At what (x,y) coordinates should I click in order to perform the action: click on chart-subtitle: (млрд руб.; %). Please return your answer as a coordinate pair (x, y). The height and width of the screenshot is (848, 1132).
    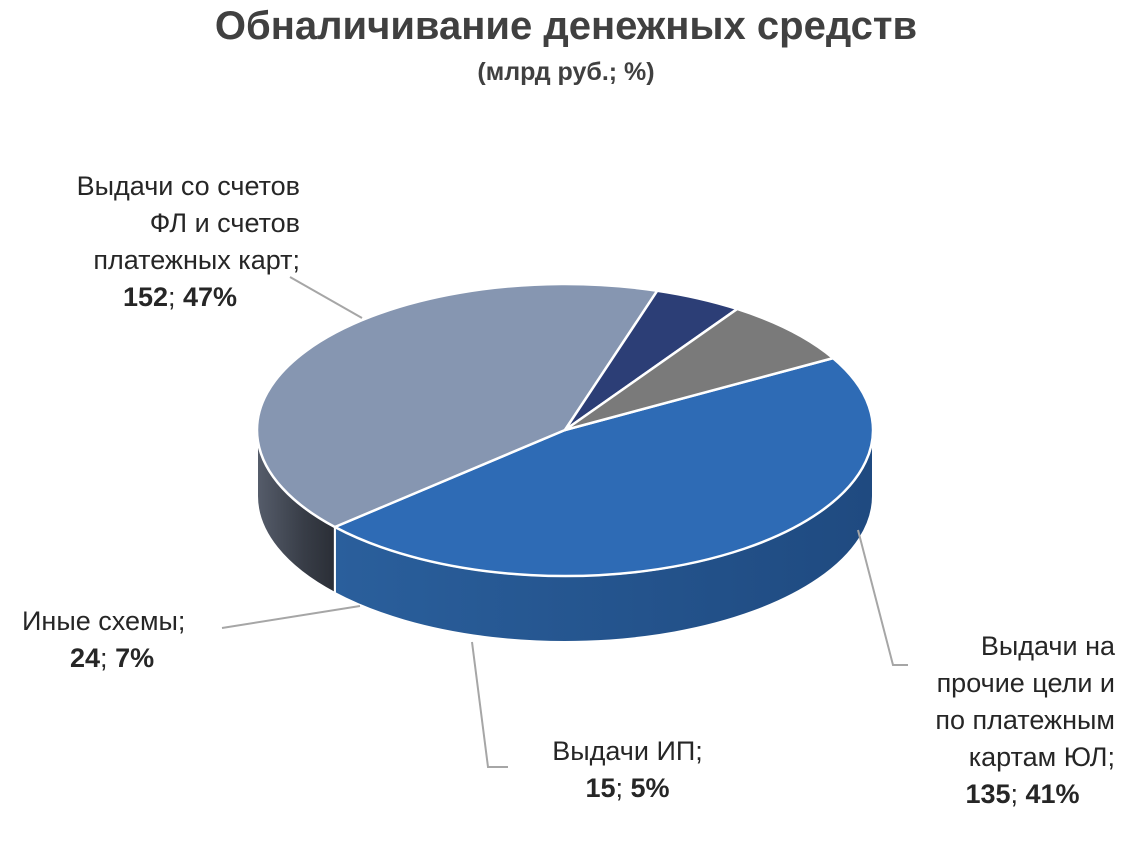
    Looking at the image, I should click on (566, 72).